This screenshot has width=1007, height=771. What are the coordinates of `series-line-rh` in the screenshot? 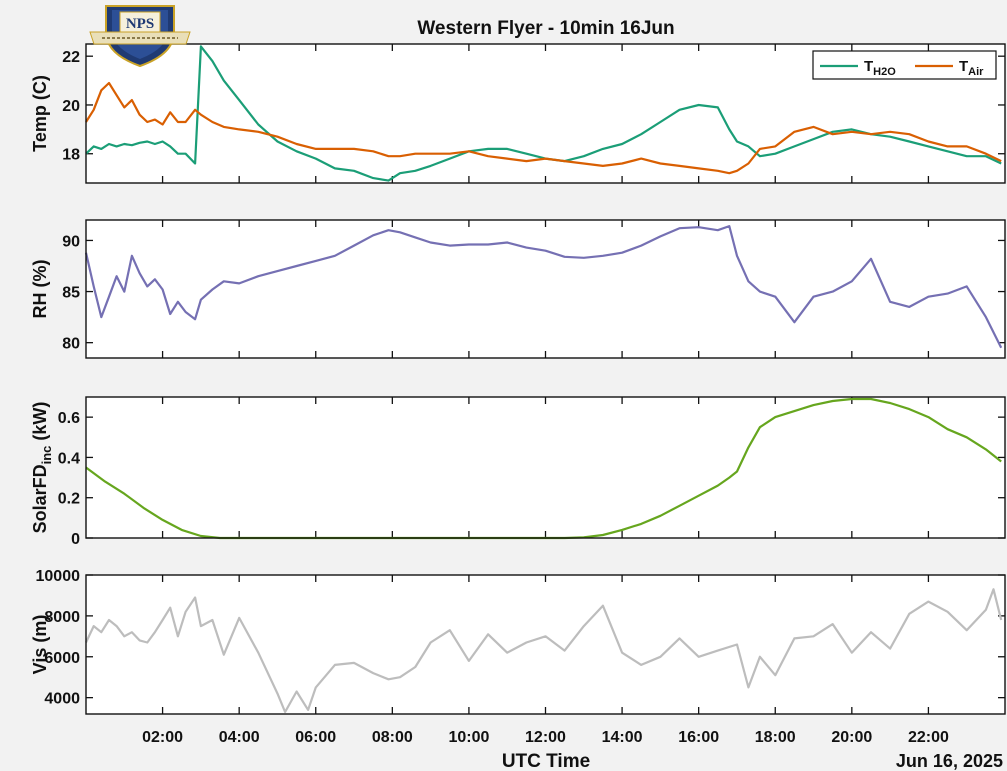 It's located at (543, 287).